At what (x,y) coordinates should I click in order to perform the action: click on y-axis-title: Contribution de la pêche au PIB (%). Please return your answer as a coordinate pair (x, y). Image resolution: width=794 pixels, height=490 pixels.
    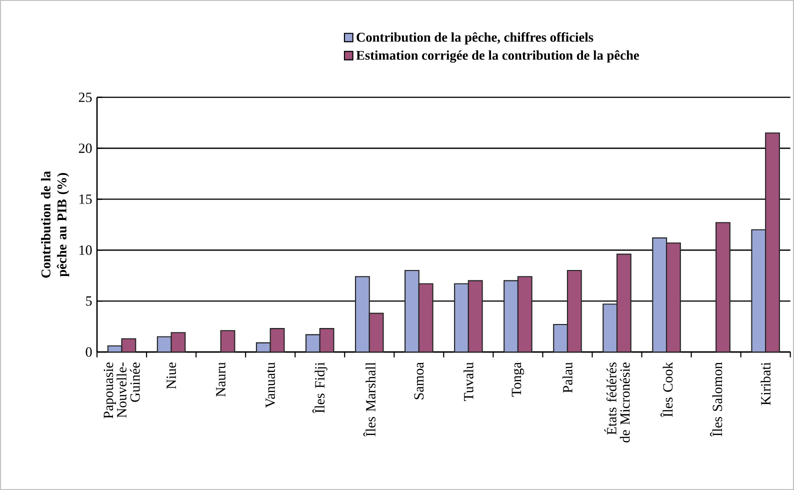
    Looking at the image, I should click on (55, 224).